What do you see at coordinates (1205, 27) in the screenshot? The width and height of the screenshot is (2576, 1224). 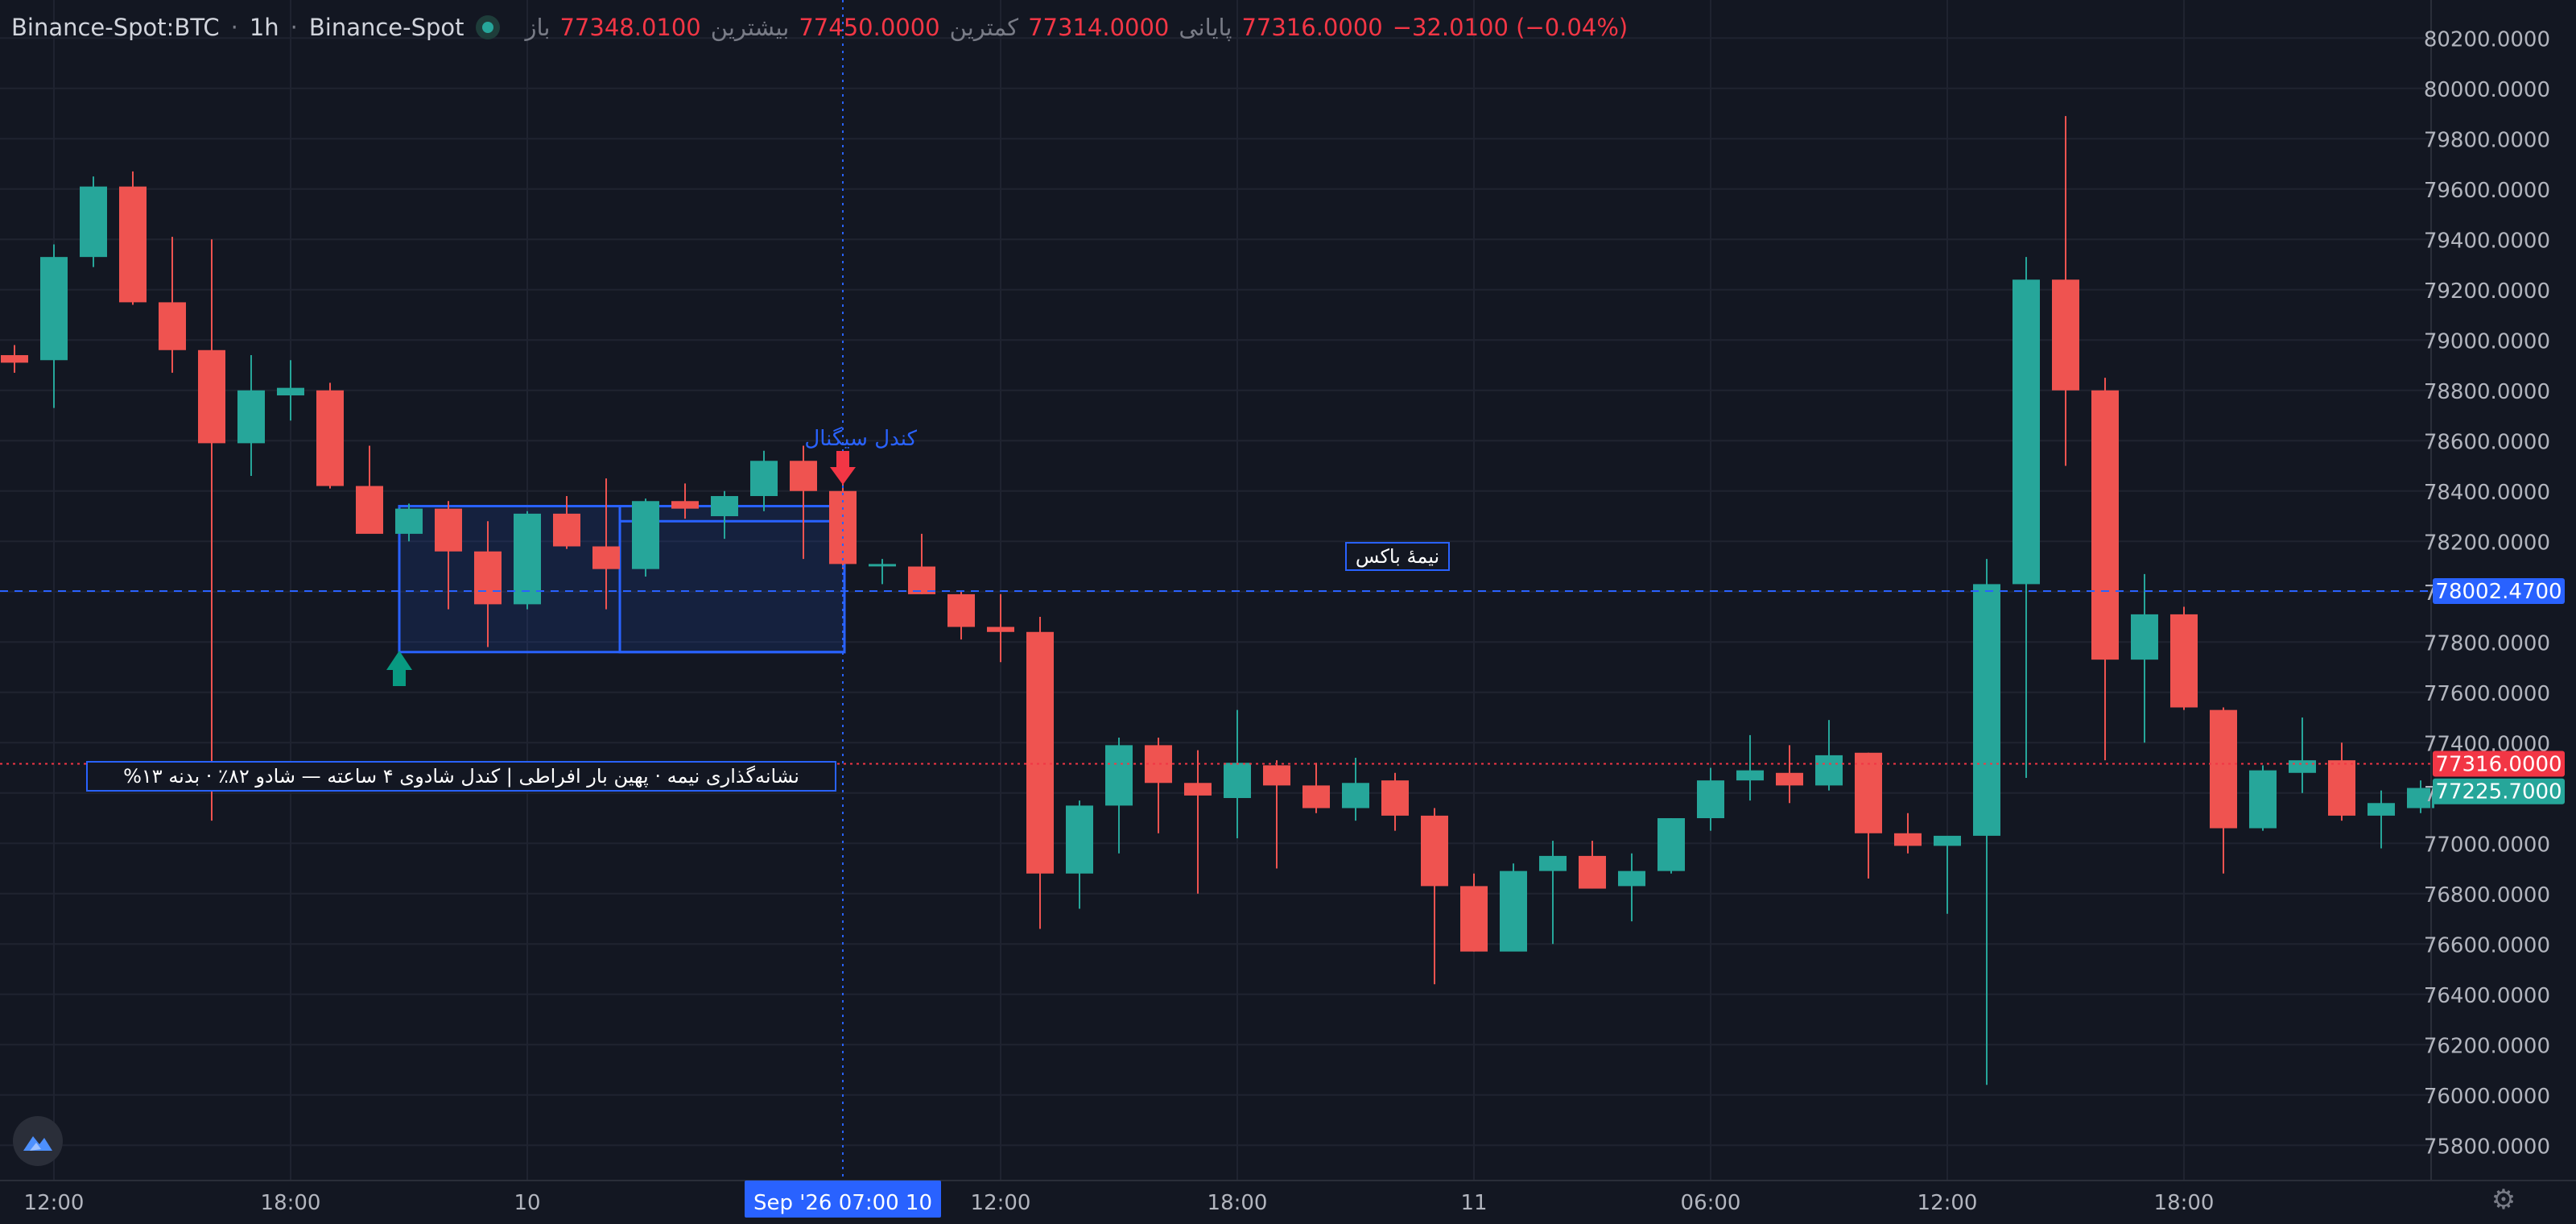 I see `close-label: پایانی` at bounding box center [1205, 27].